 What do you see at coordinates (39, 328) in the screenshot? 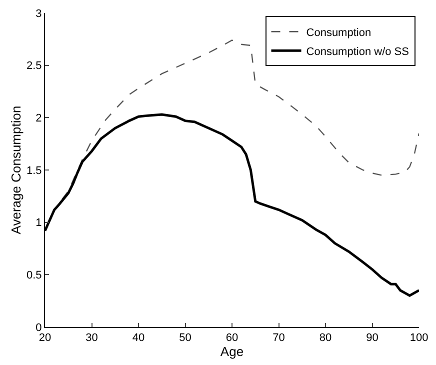
I see `y-tick-label: 0` at bounding box center [39, 328].